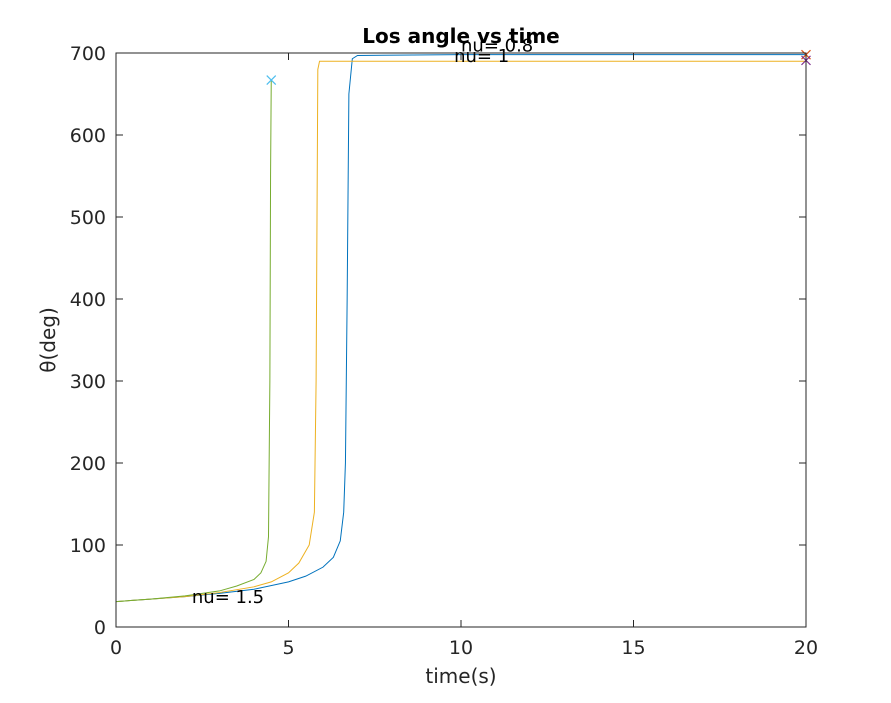 The image size is (891, 703). Describe the element at coordinates (461, 648) in the screenshot. I see `x-tick-label: 10` at that location.